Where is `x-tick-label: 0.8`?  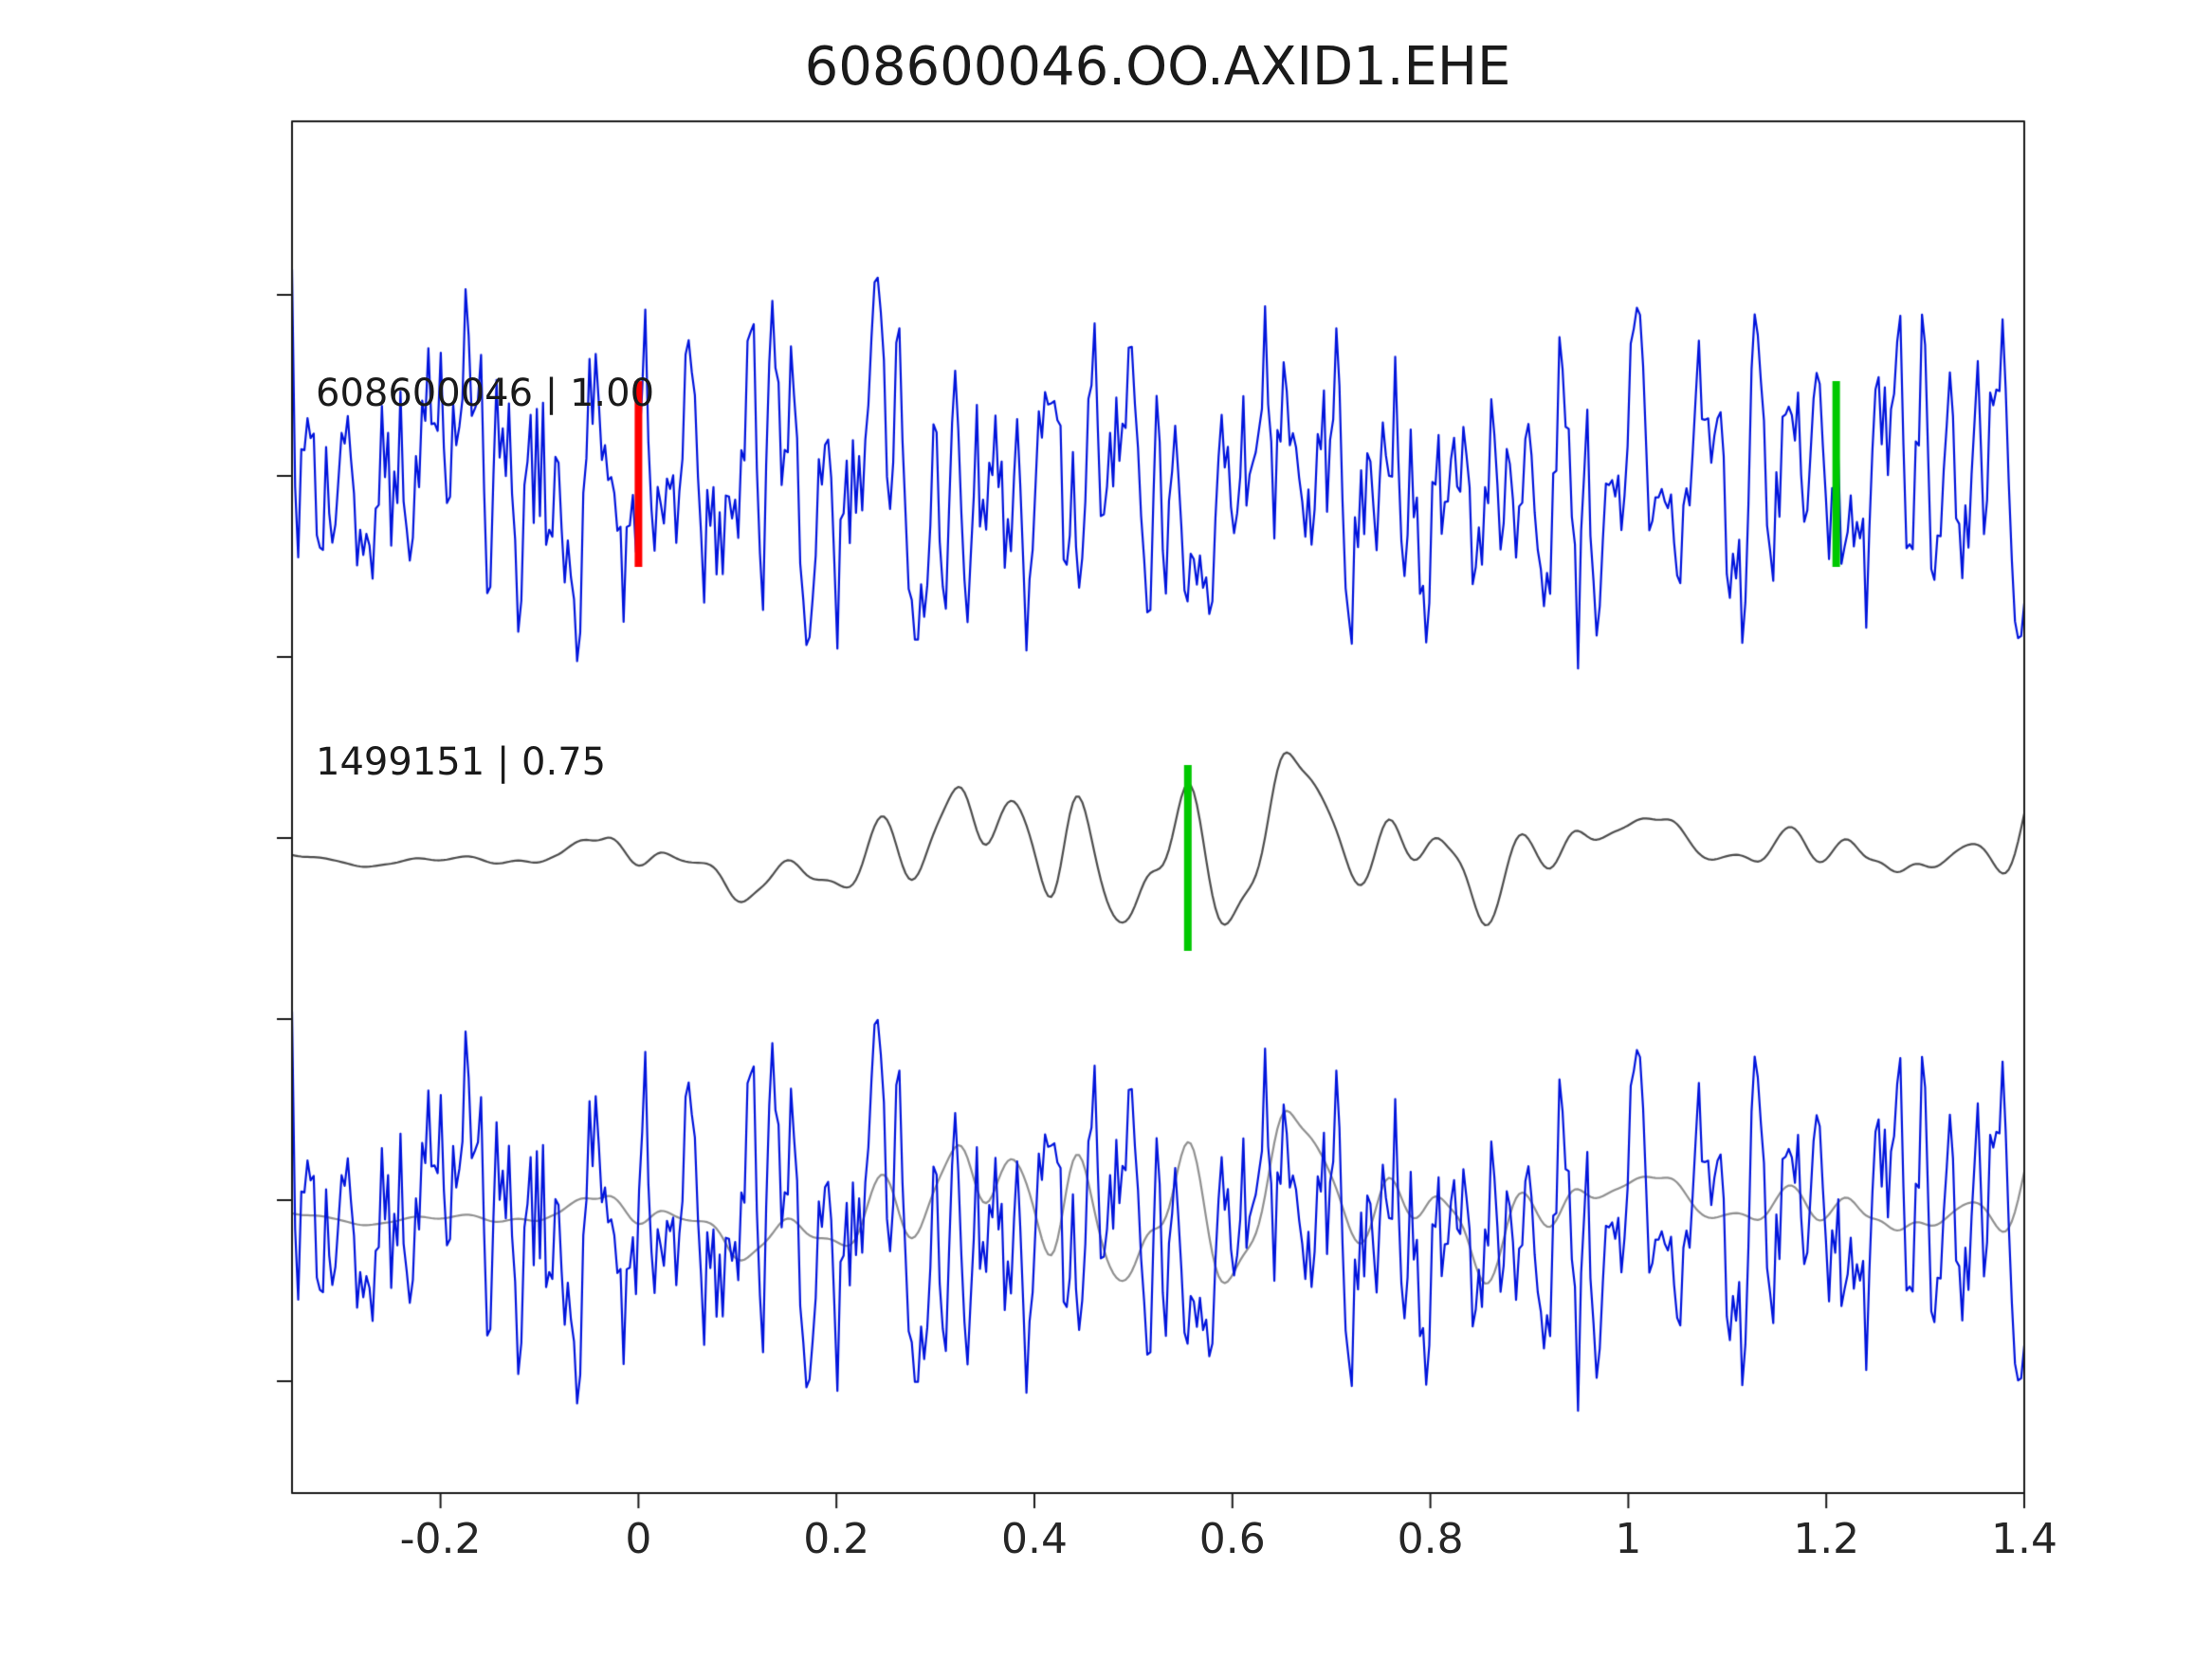 x-tick-label: 0.8 is located at coordinates (1430, 1539).